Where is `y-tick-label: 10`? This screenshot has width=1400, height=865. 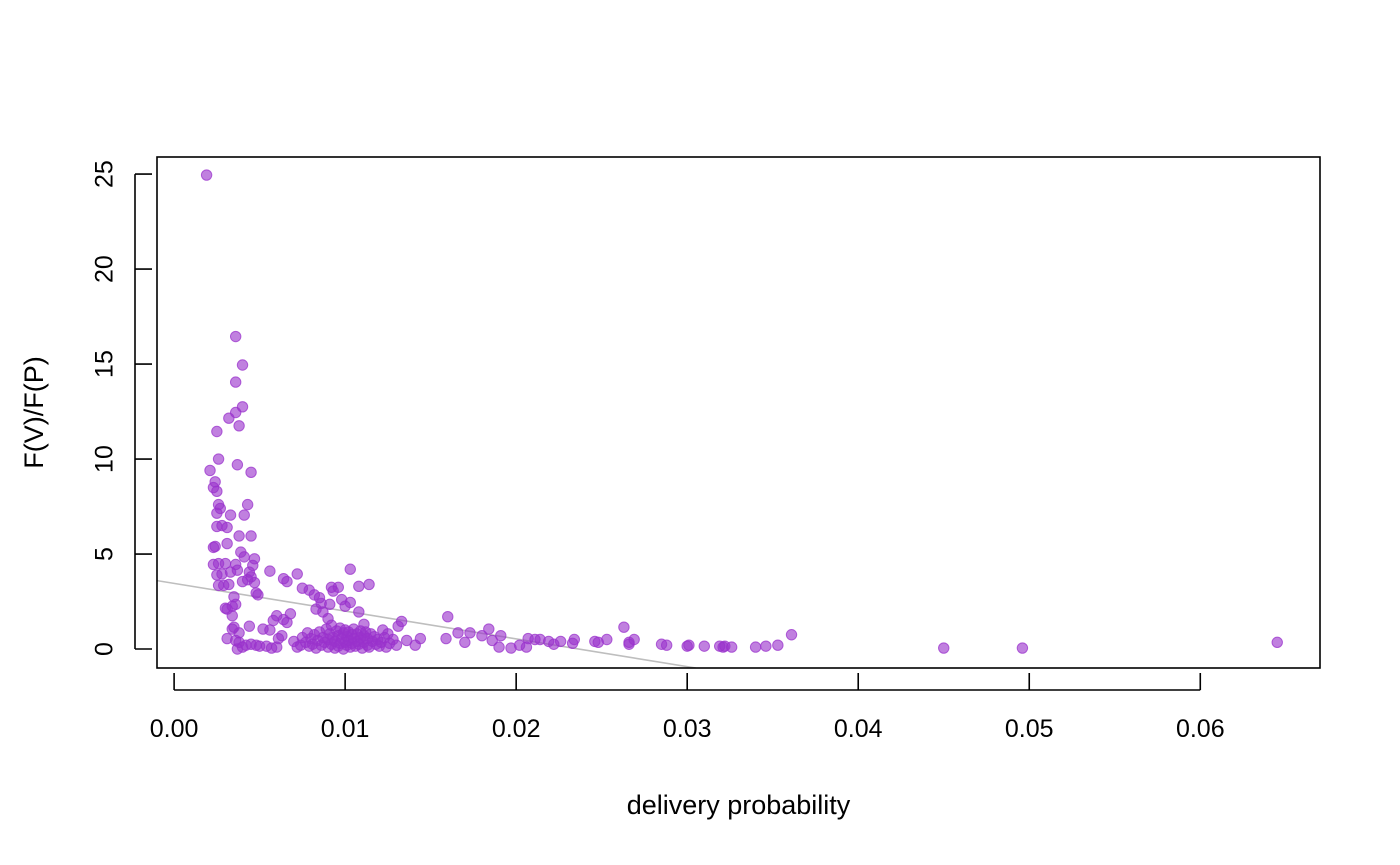
y-tick-label: 10 is located at coordinates (105, 459).